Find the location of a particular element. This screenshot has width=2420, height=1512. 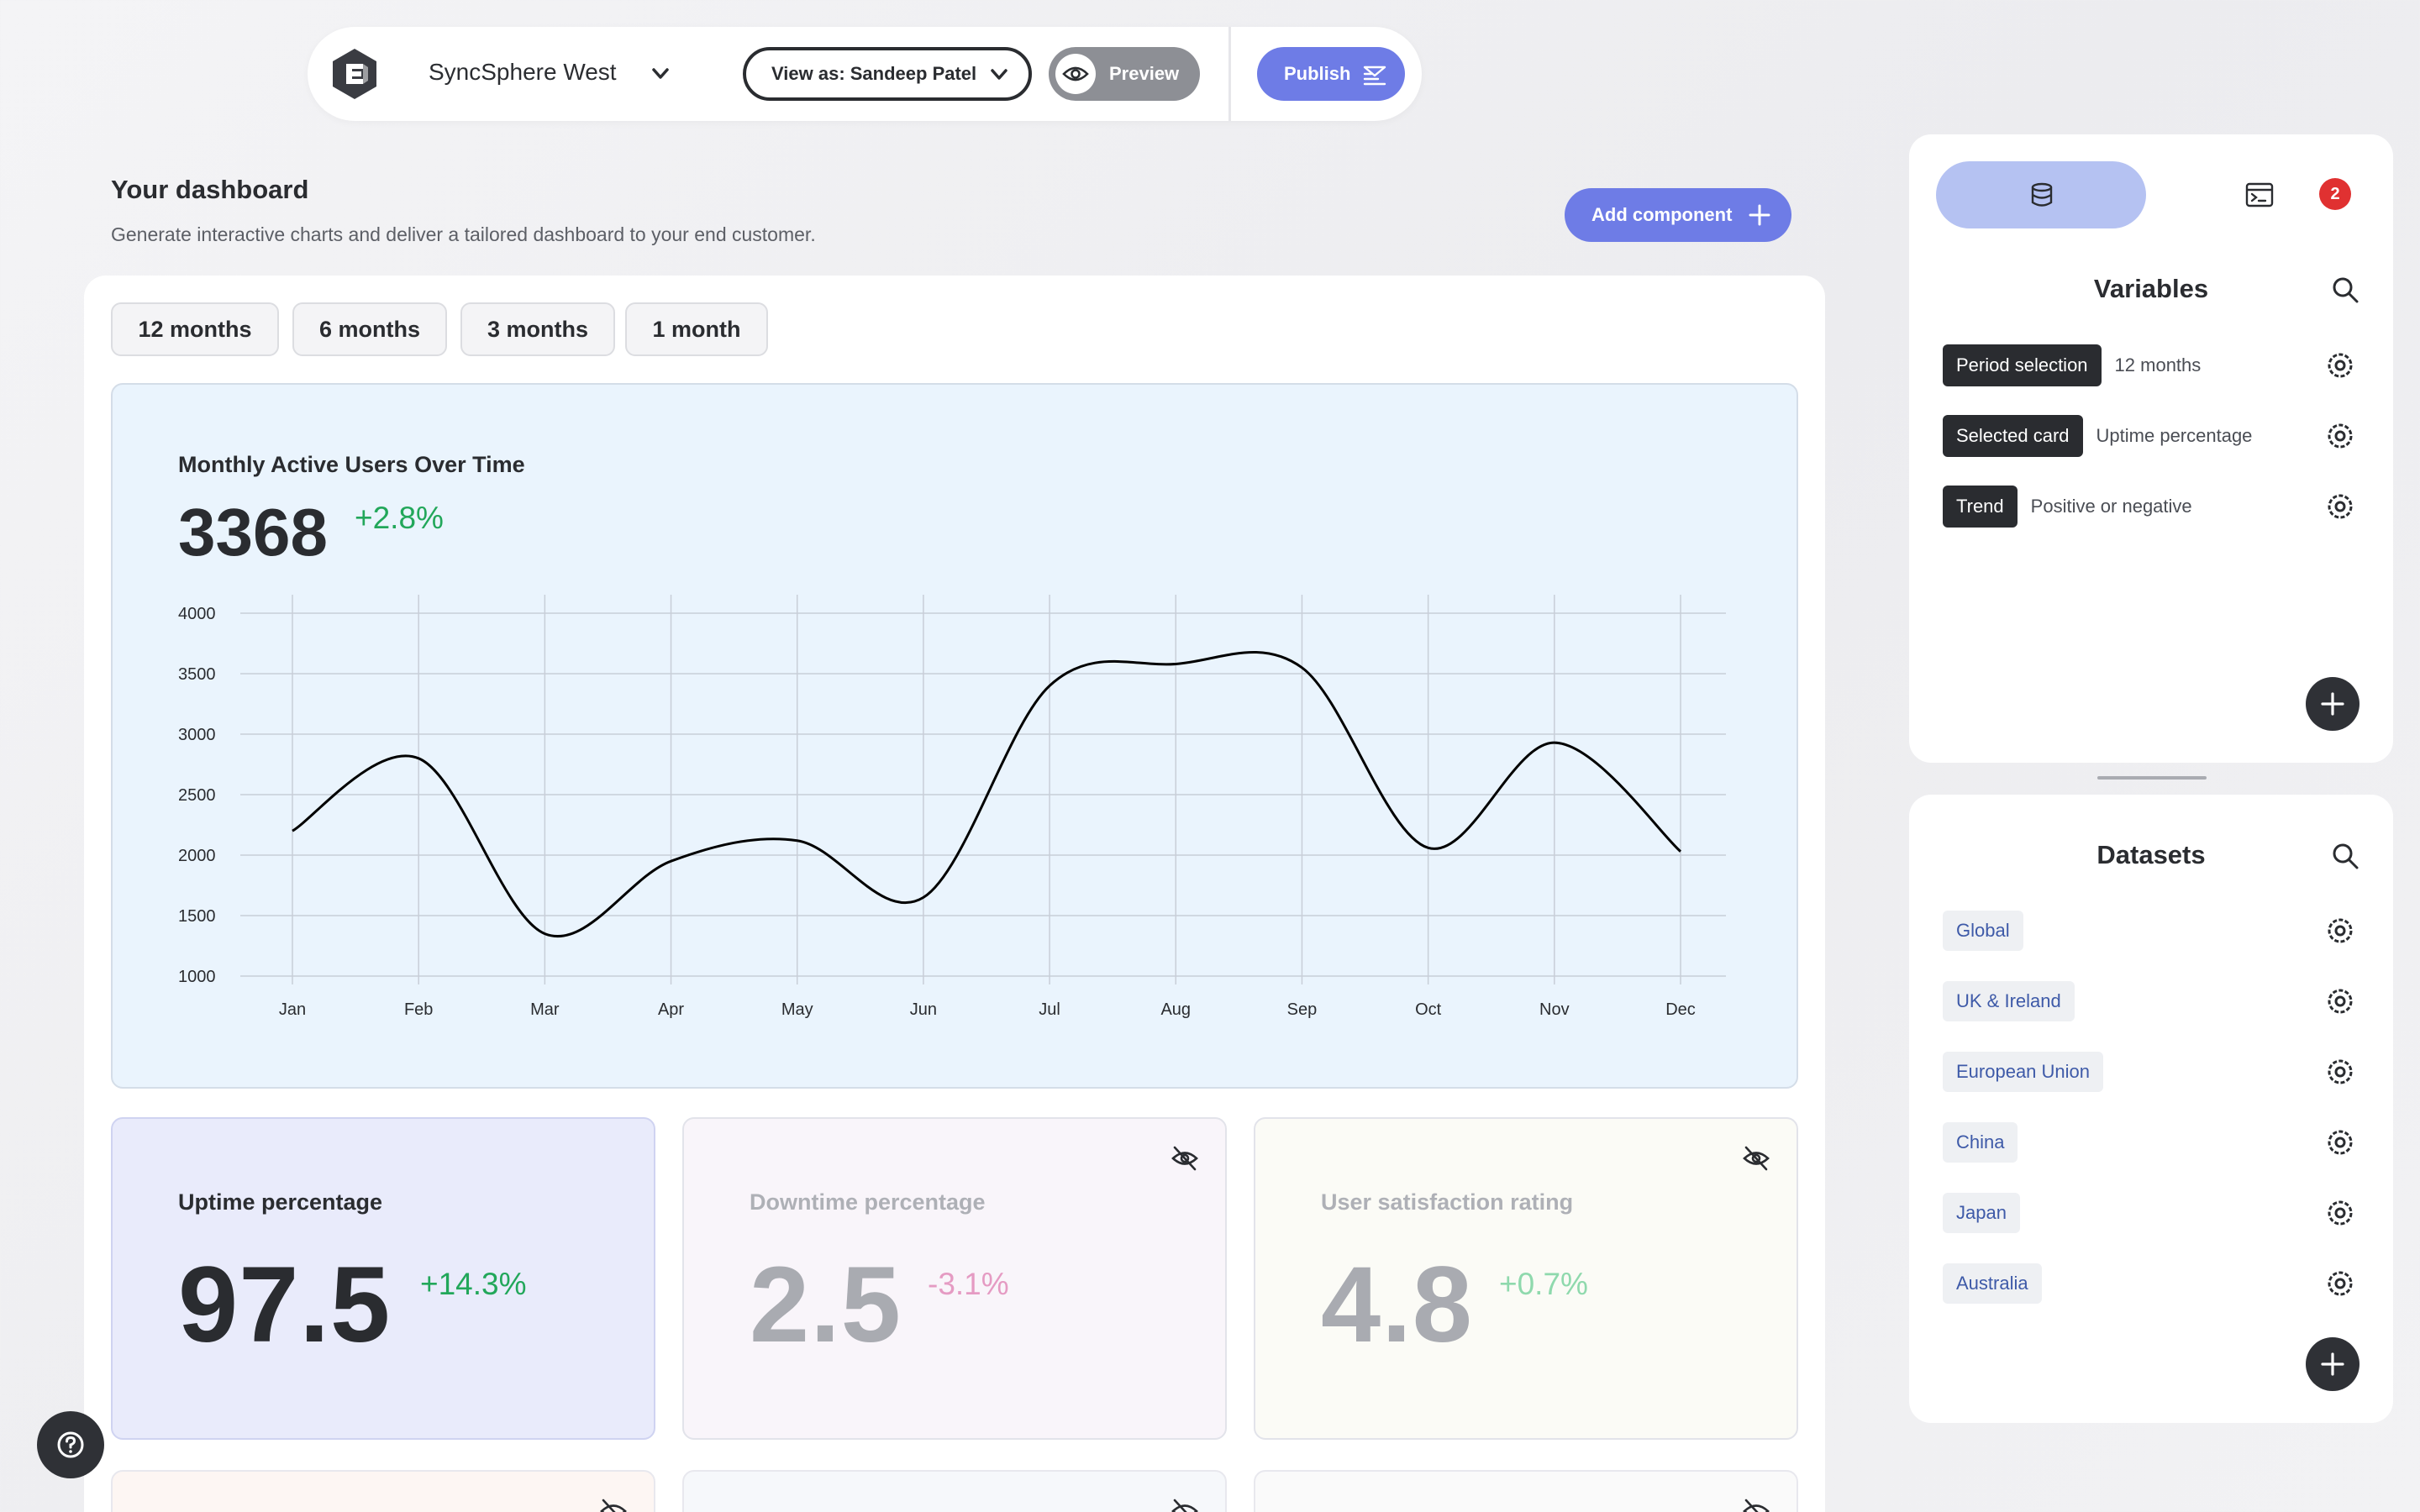

period-12-months-button: 12 months is located at coordinates (195, 329).